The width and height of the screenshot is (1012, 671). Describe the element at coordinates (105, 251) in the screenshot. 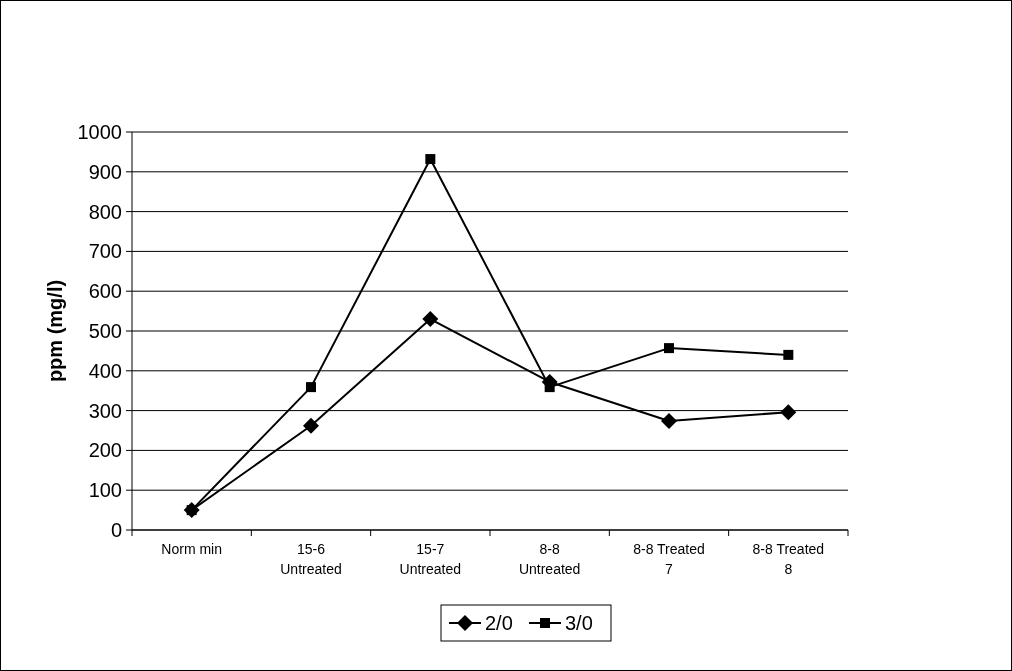

I see `y-tick-label: 700` at that location.